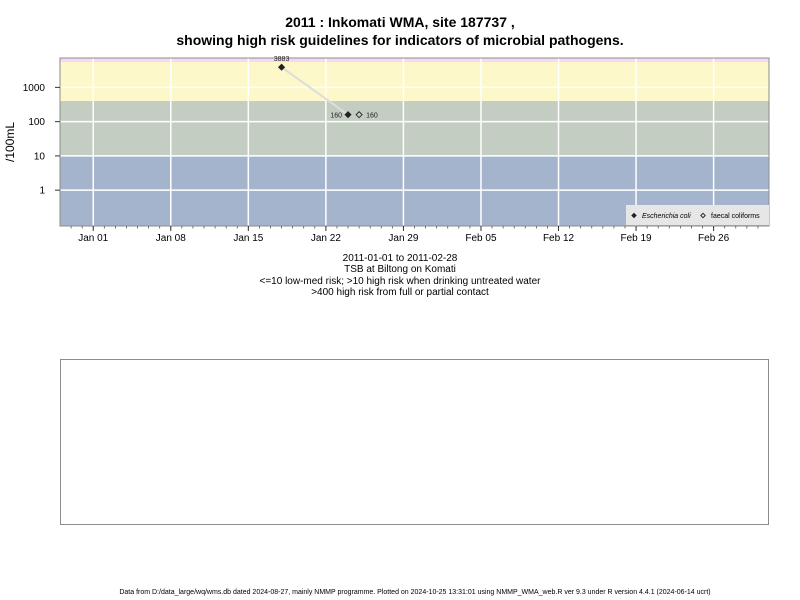  I want to click on y-axis-label: /100mL, so click(10, 142).